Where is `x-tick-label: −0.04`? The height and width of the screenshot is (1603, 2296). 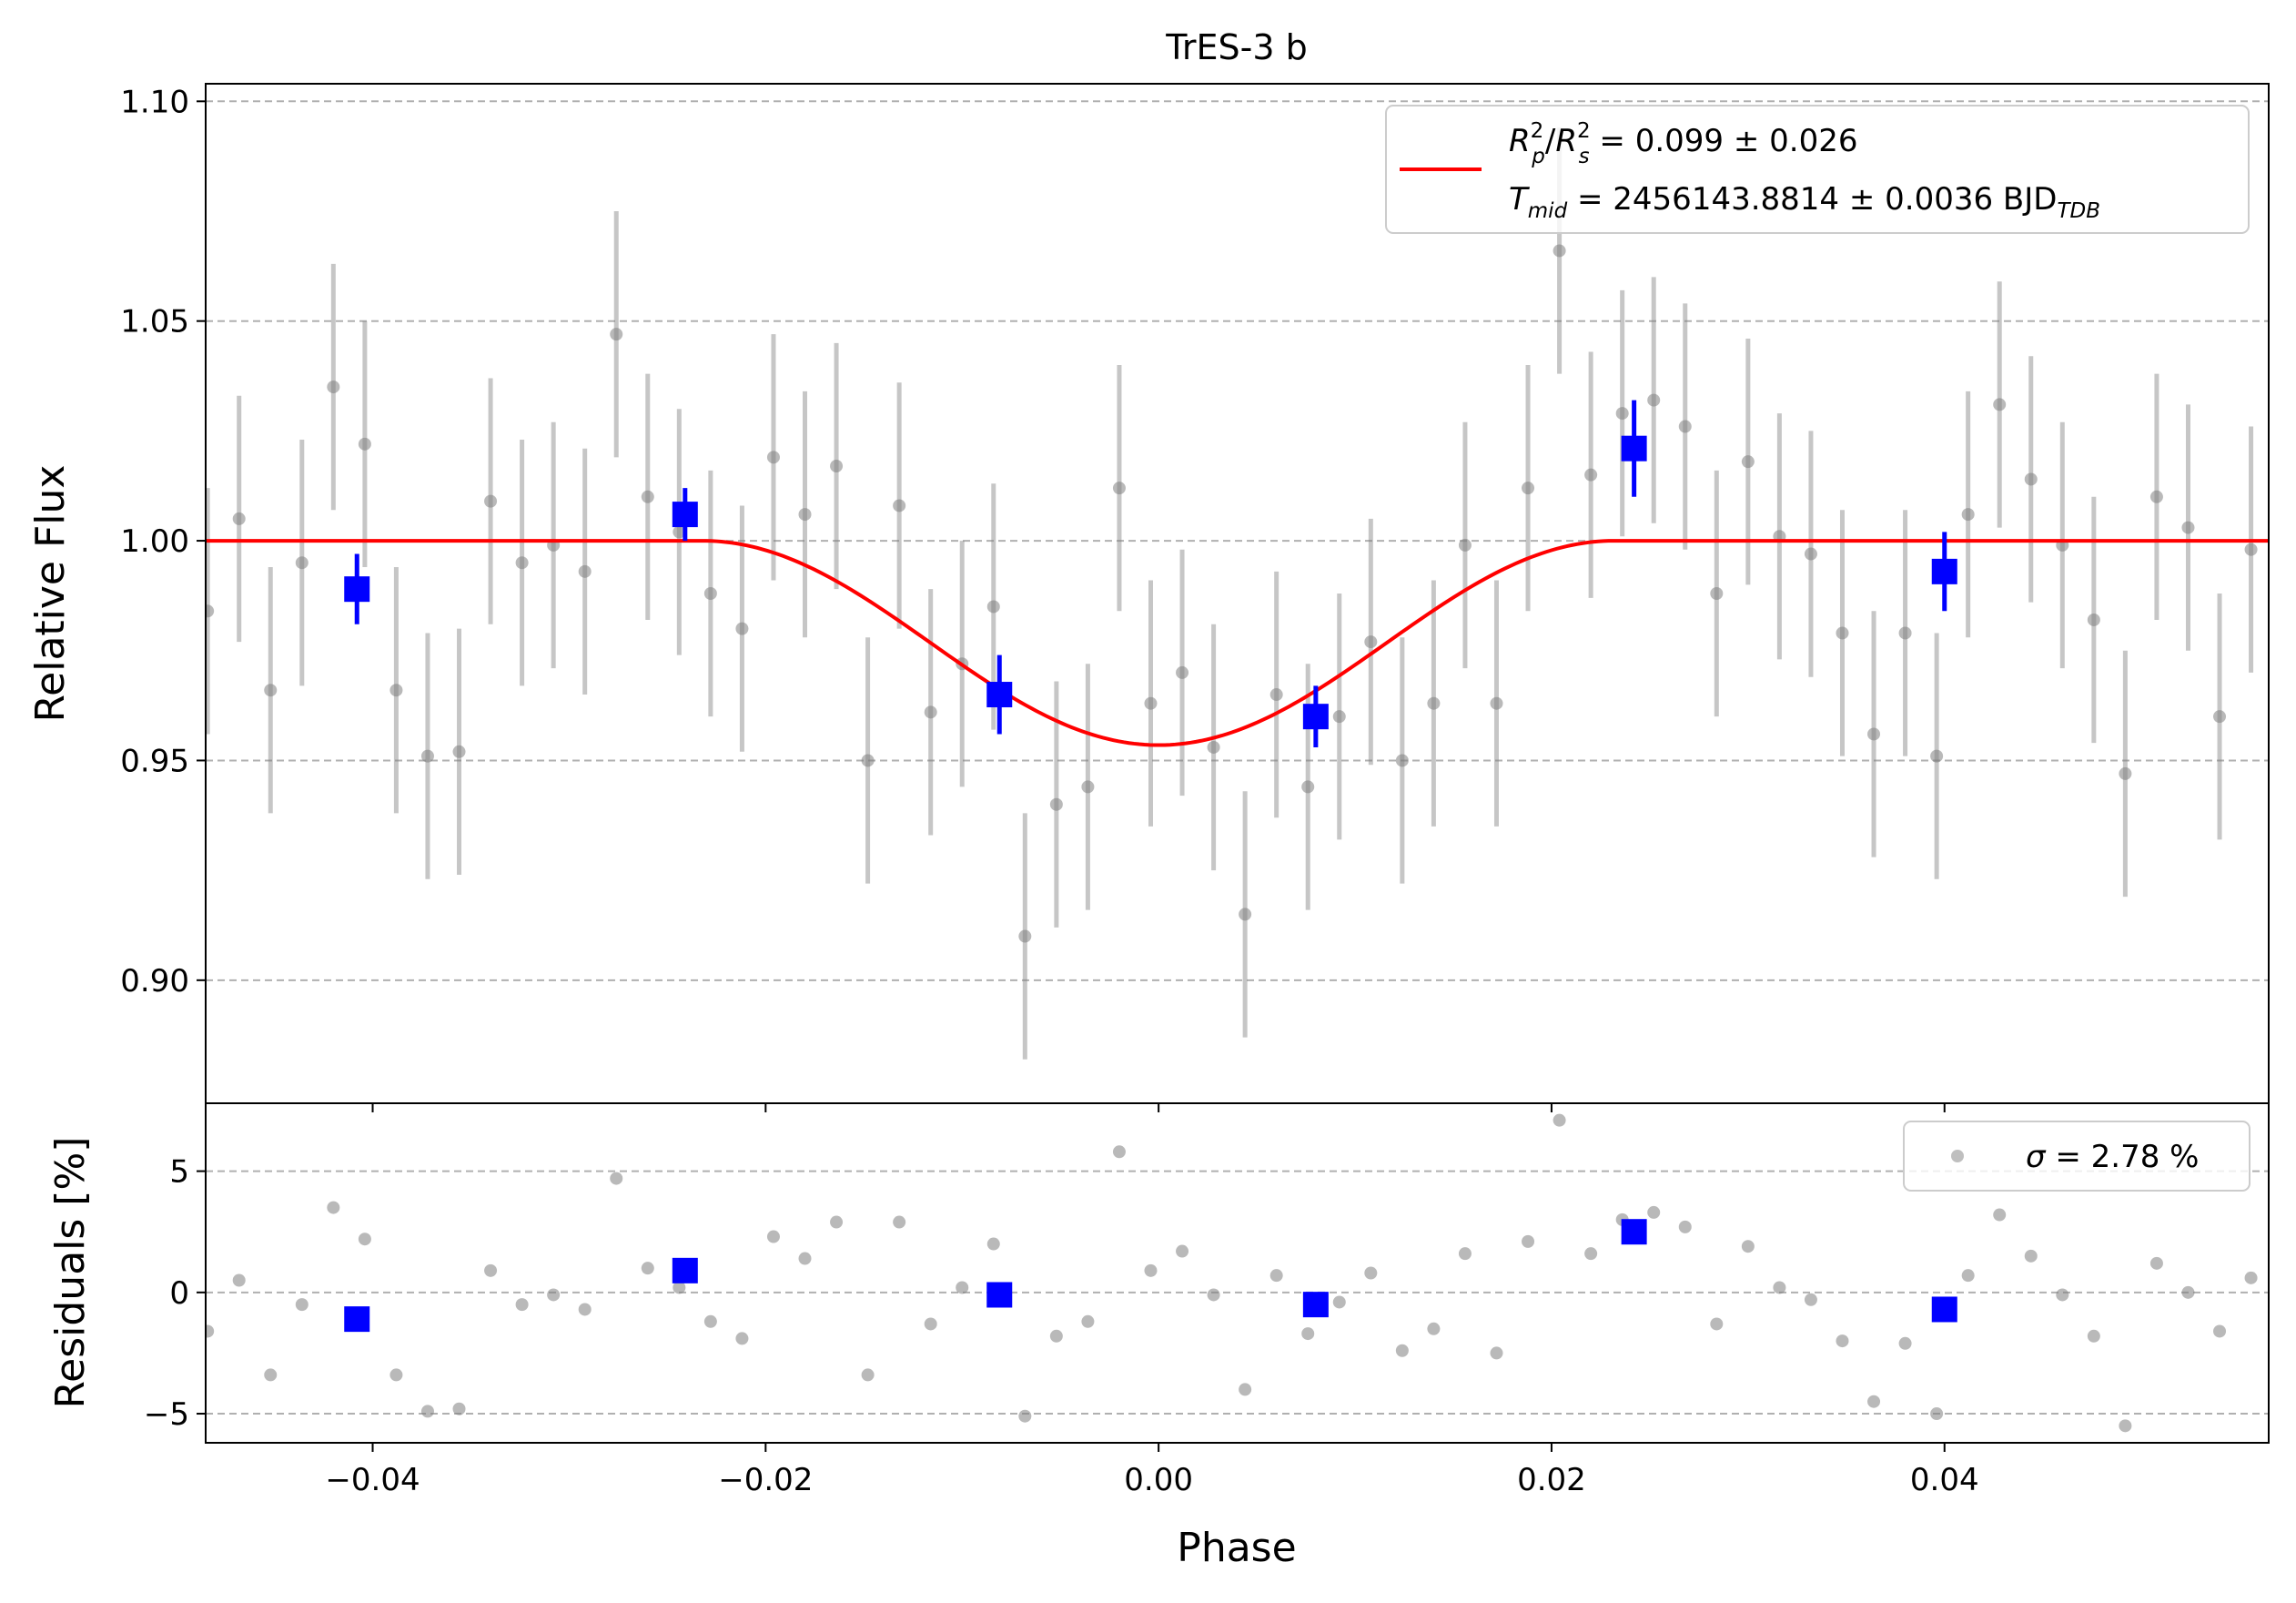 x-tick-label: −0.04 is located at coordinates (373, 1480).